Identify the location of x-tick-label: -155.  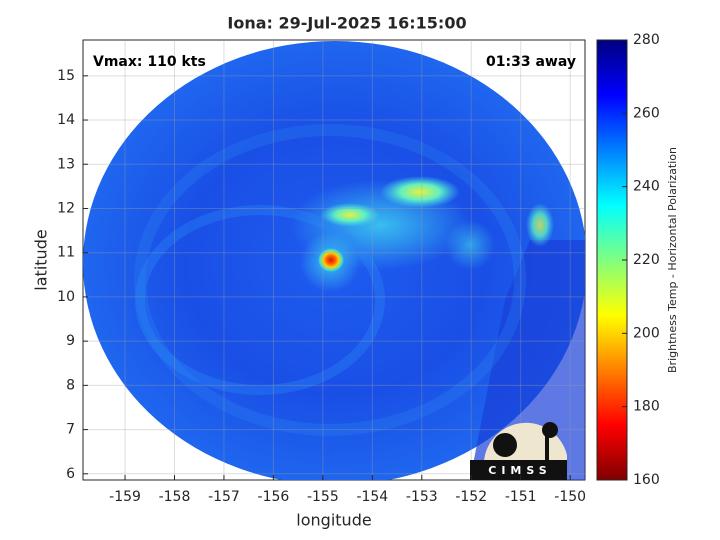
(323, 497).